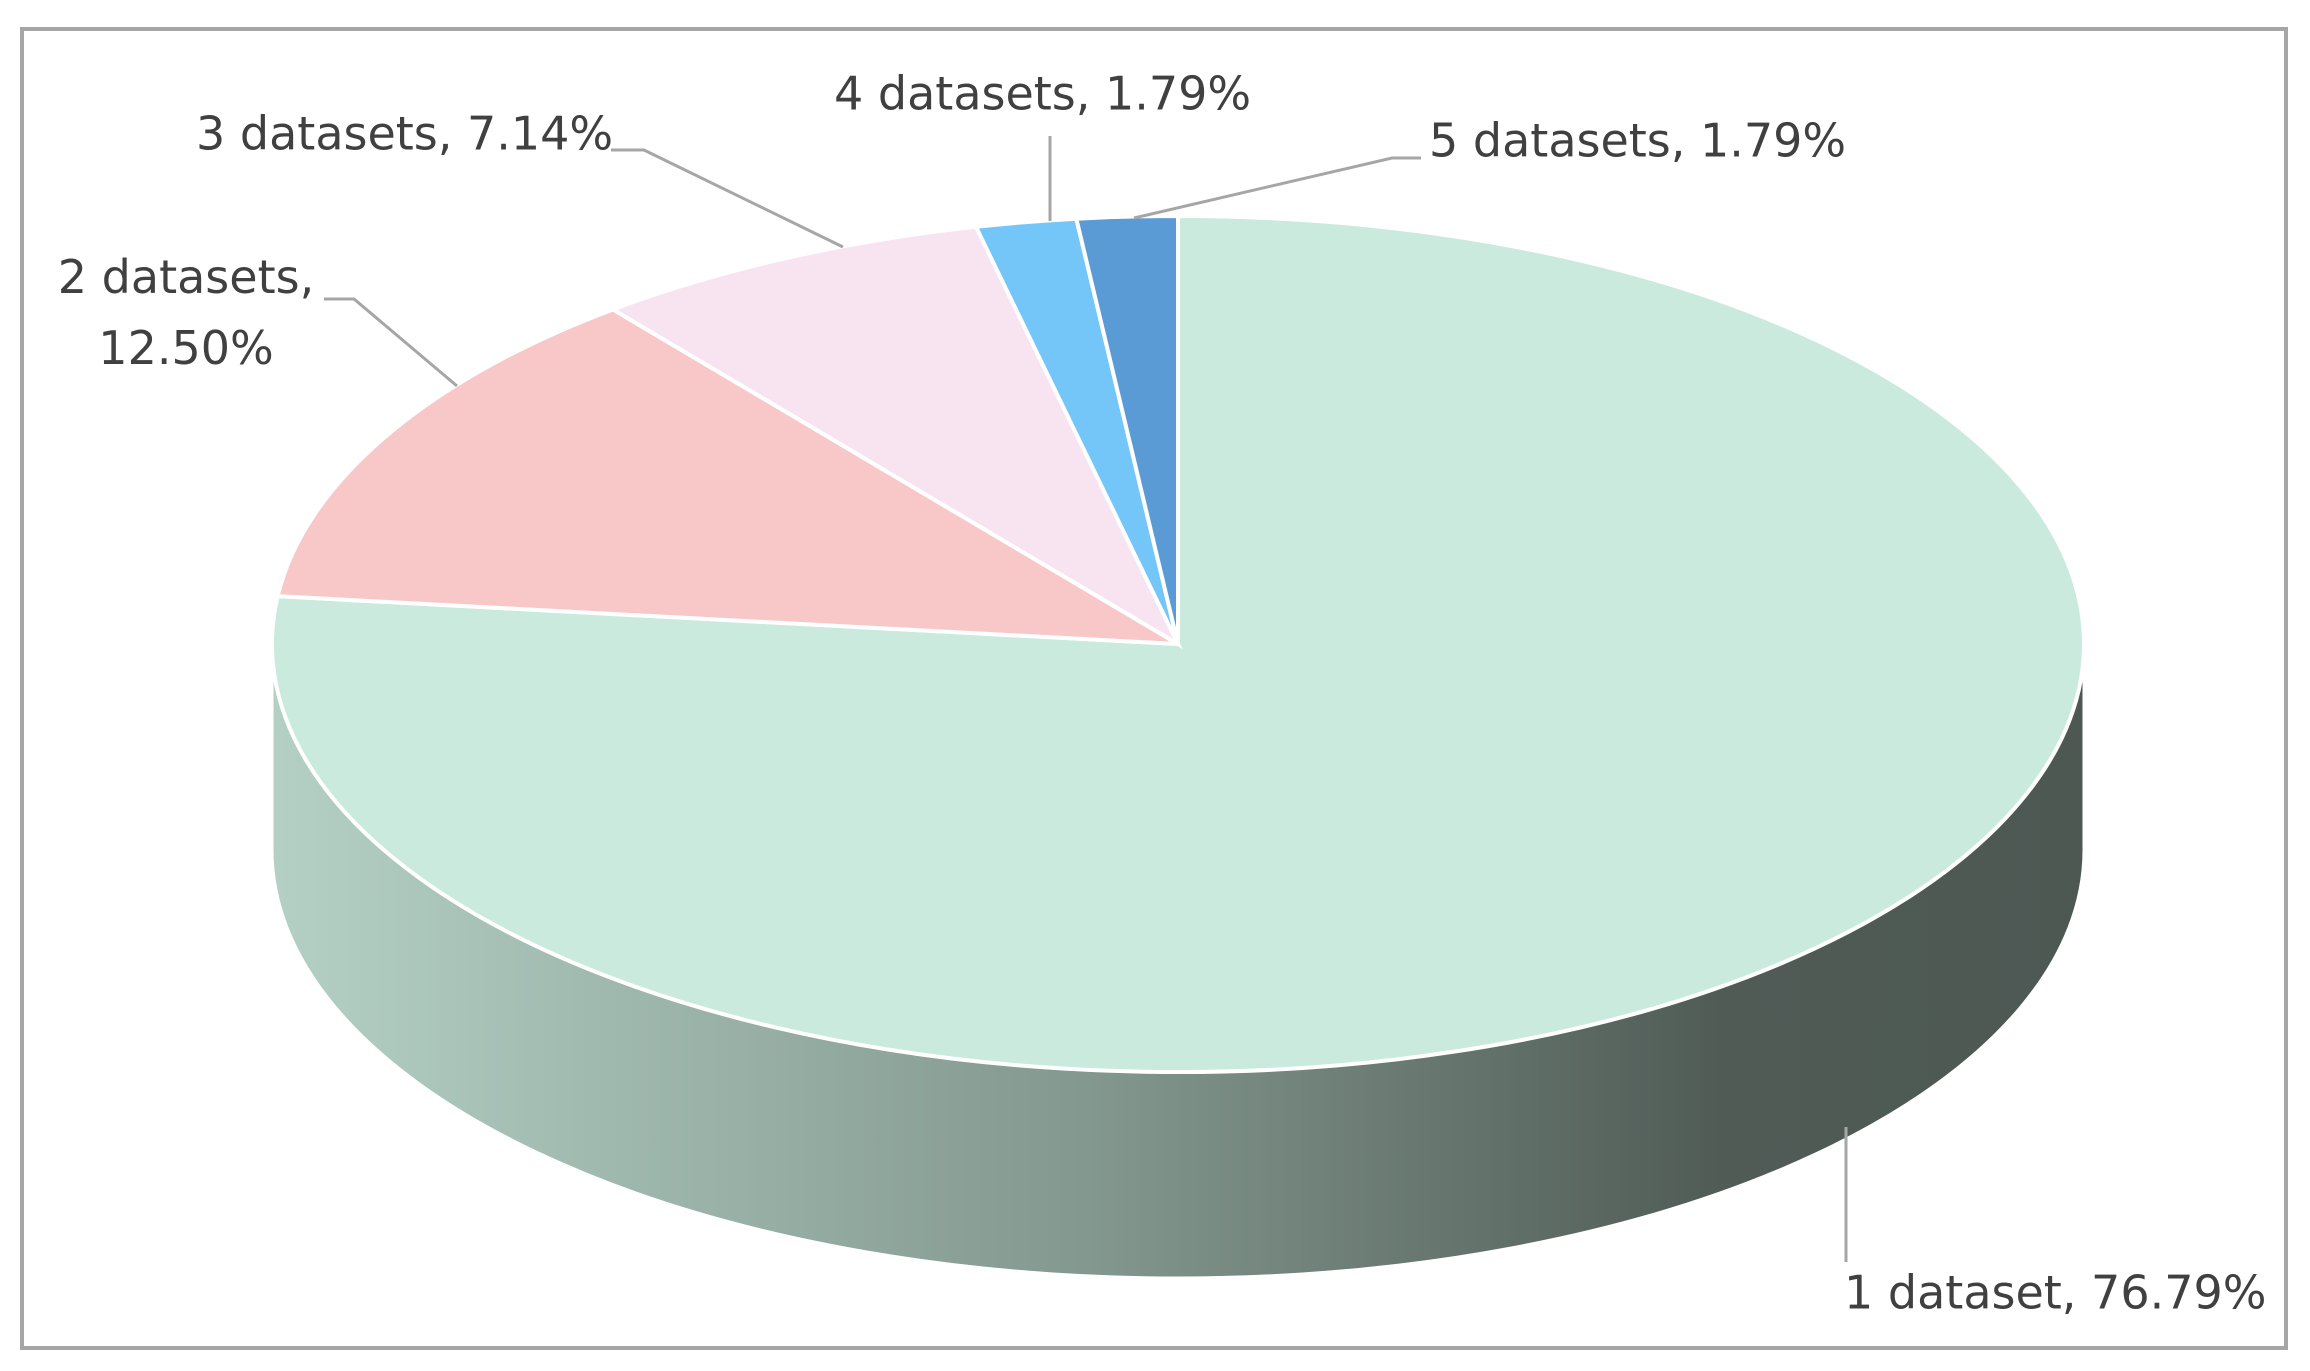  I want to click on data-label: 3 datasets, 7.14%, so click(404, 134).